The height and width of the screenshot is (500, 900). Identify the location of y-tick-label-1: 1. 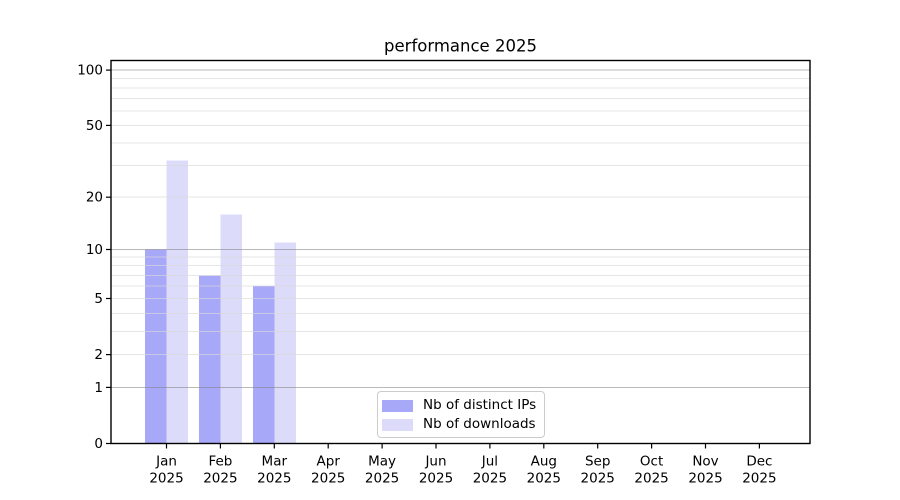
(98, 388).